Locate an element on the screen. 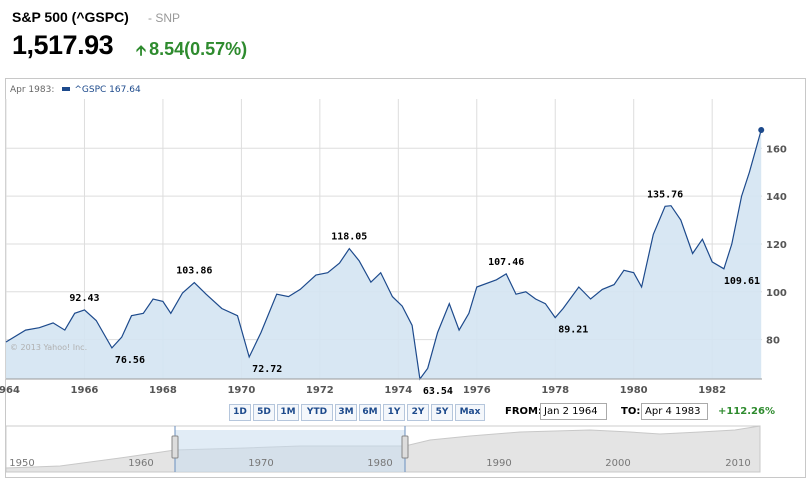 The width and height of the screenshot is (811, 485). range-button-1d: 1D is located at coordinates (240, 412).